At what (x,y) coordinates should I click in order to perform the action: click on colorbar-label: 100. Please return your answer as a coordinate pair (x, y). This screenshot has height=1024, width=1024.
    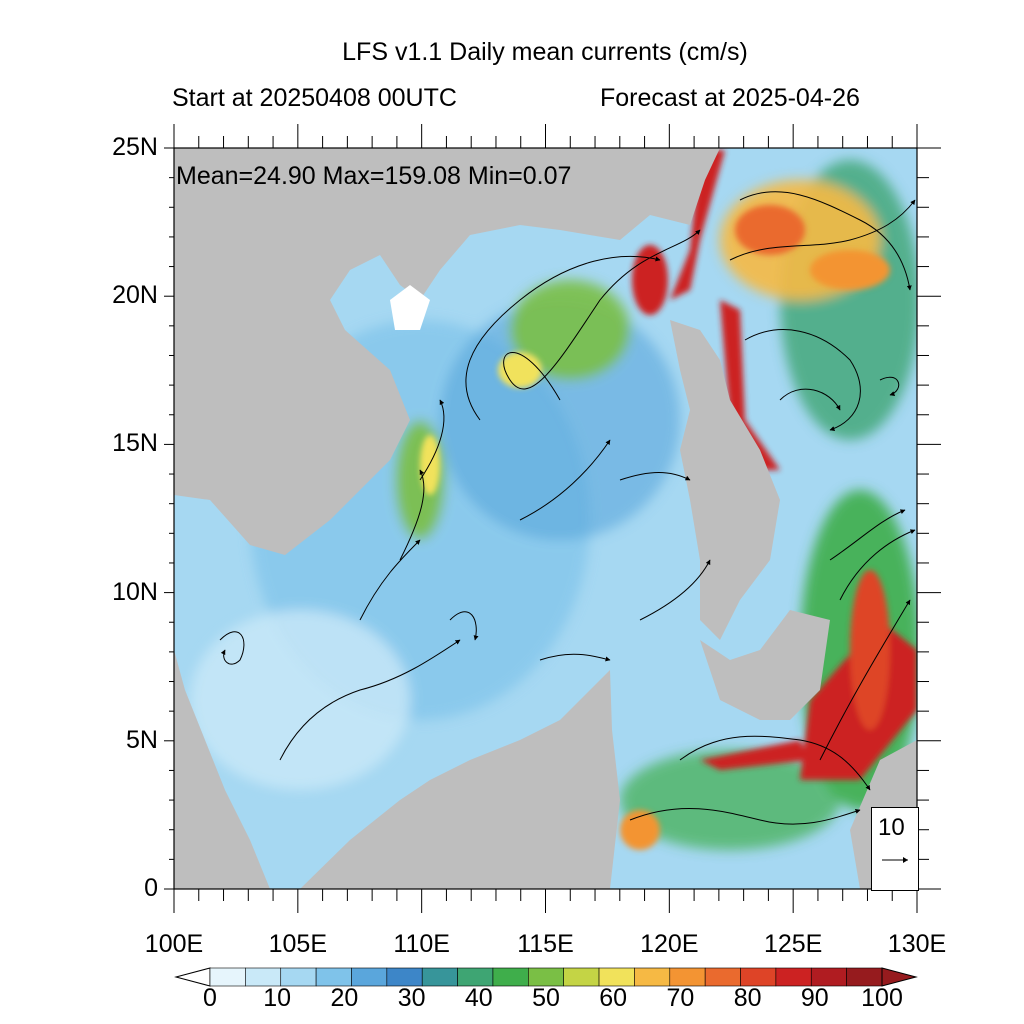
    Looking at the image, I should click on (882, 998).